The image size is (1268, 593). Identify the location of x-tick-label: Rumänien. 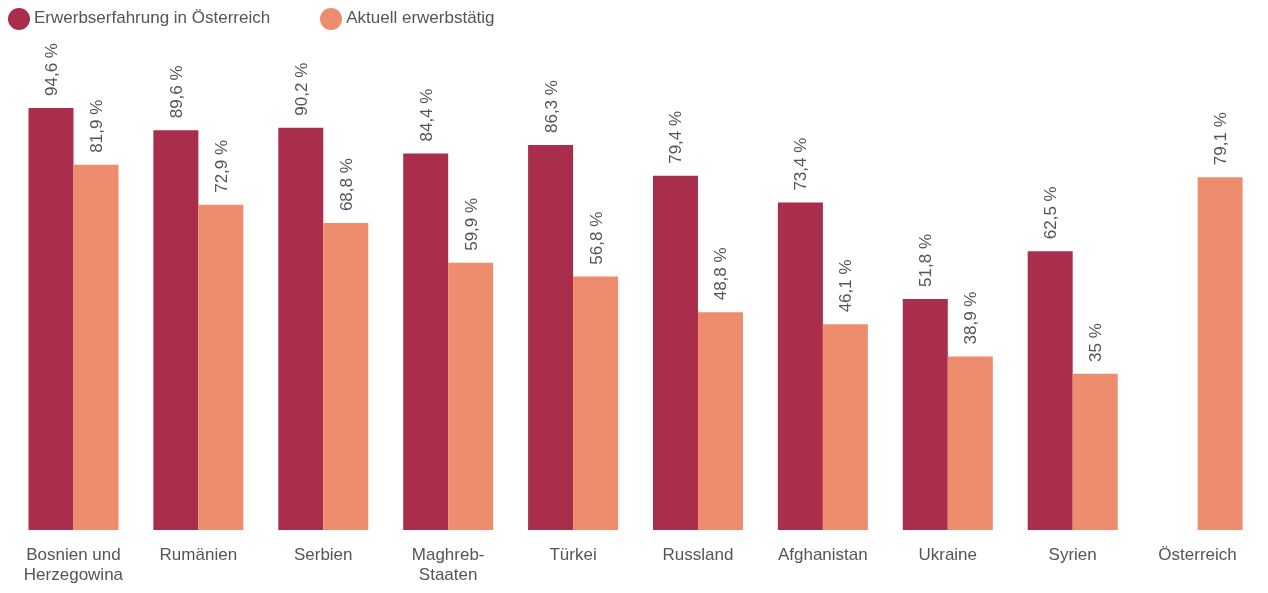
(198, 554).